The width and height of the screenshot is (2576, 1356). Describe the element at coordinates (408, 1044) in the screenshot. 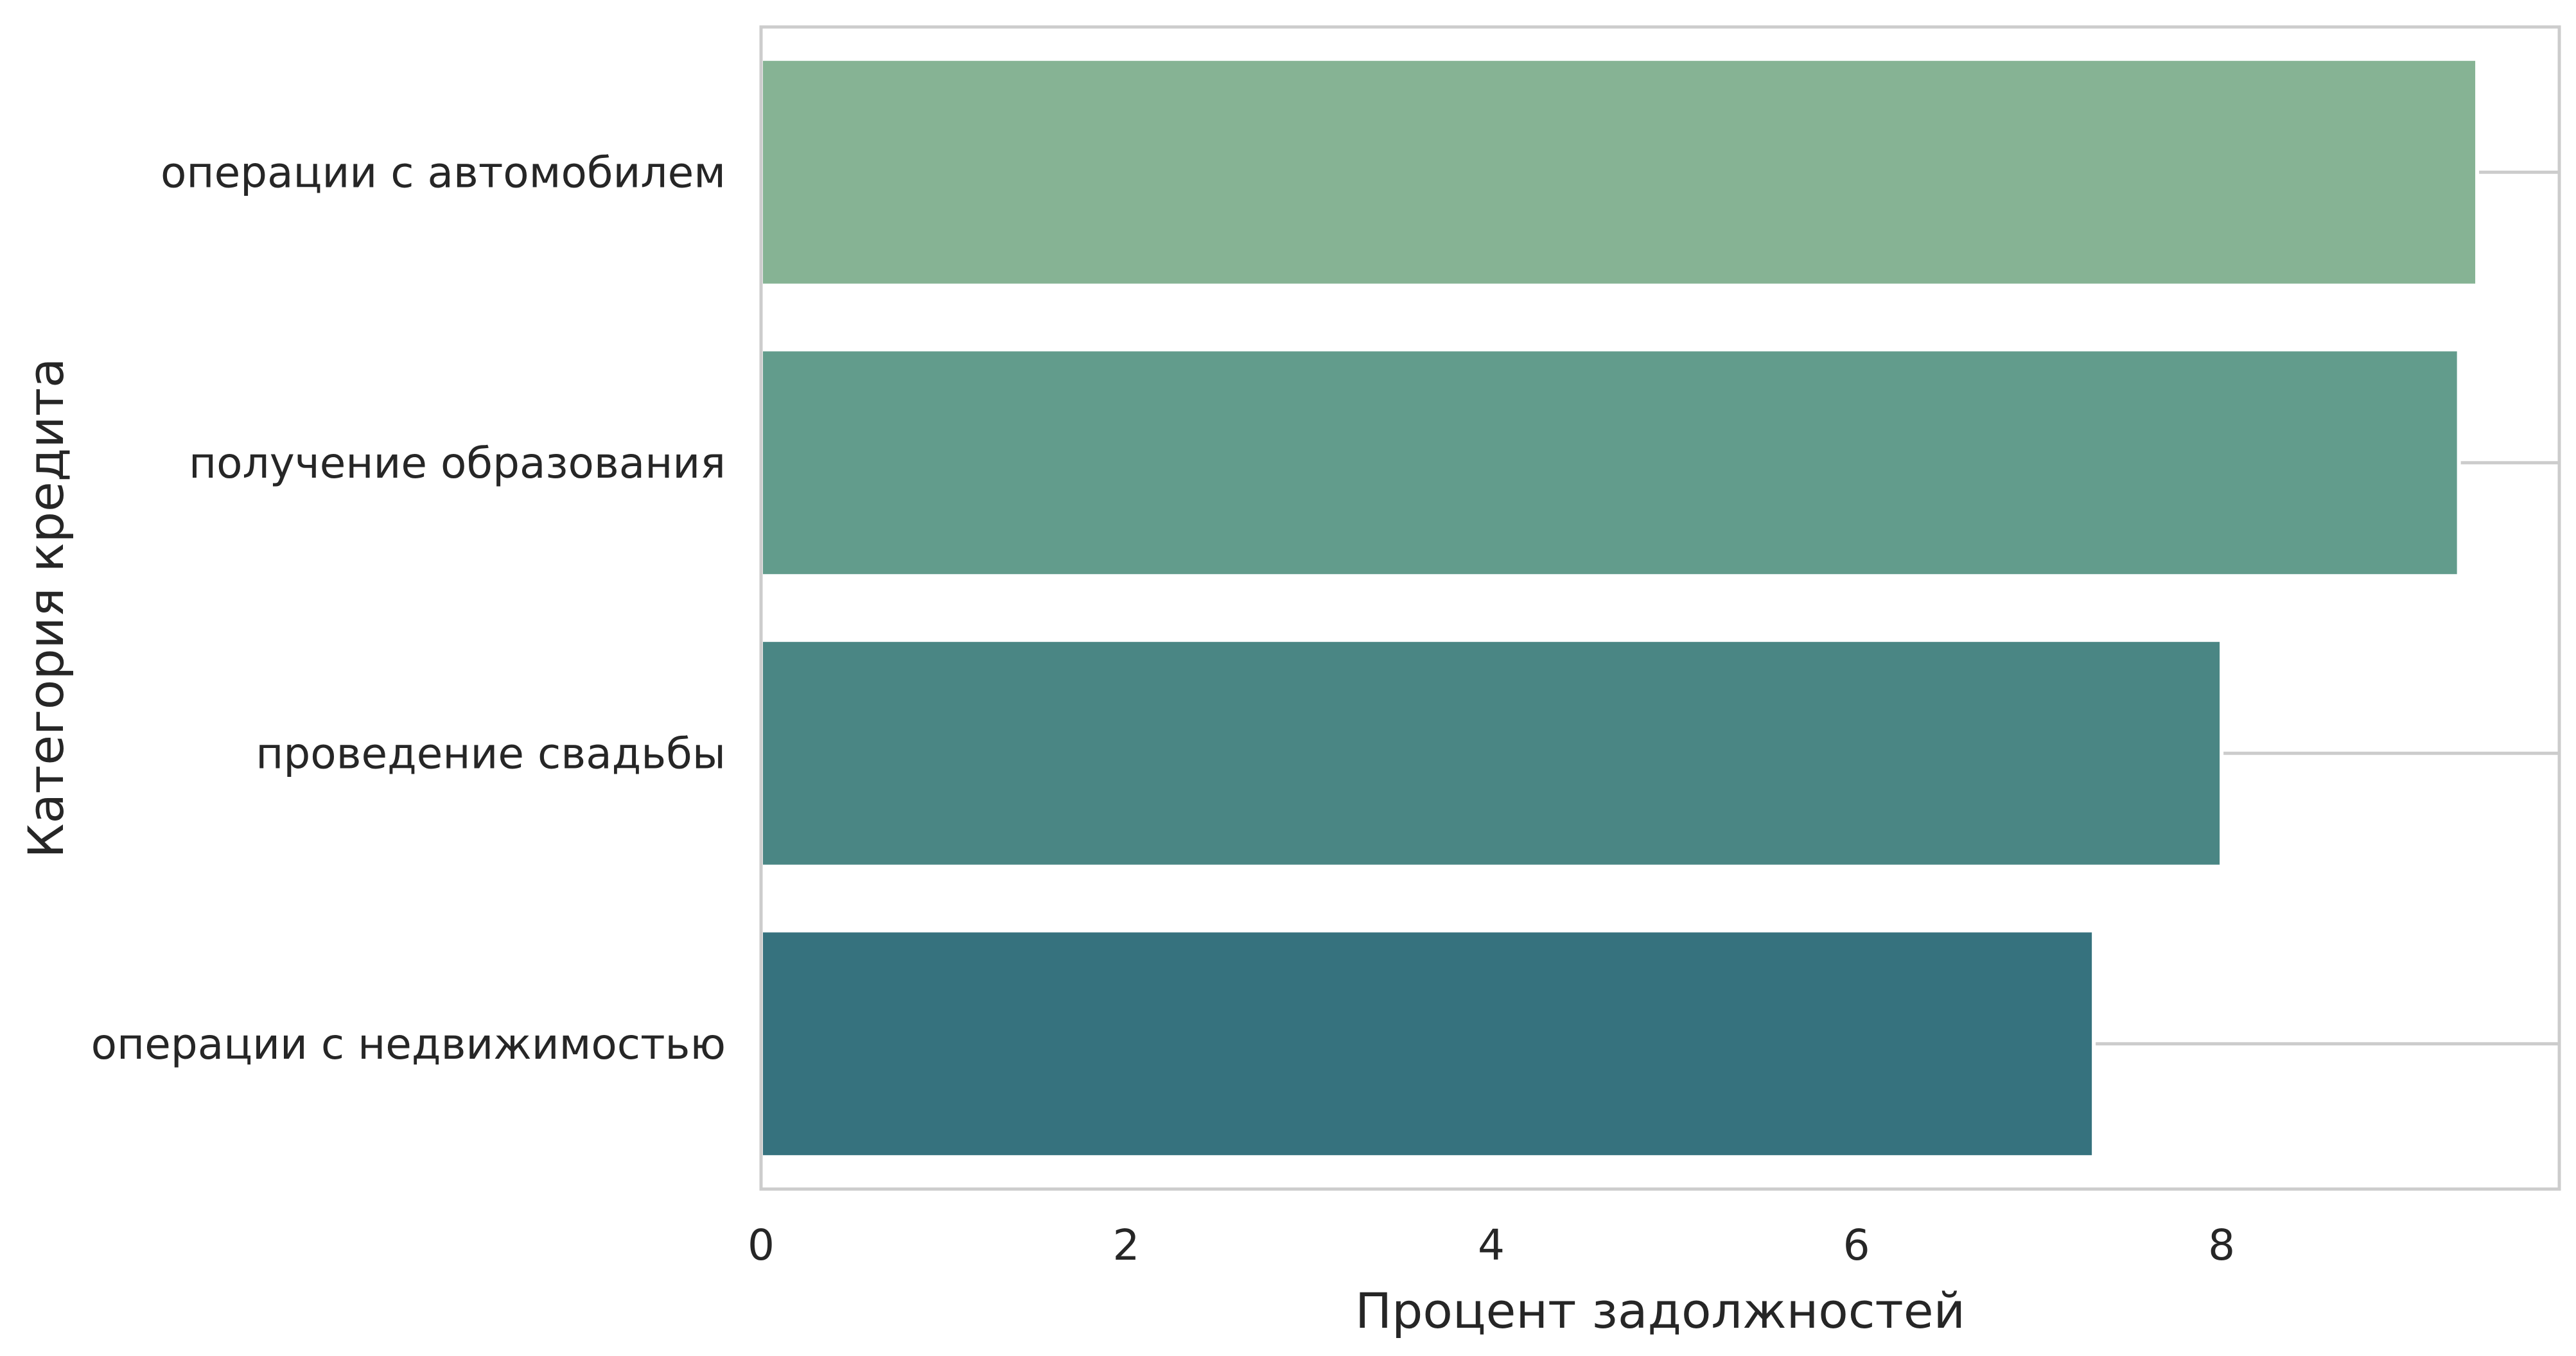

I see `y-tick-label: операции с недвижимостью` at that location.